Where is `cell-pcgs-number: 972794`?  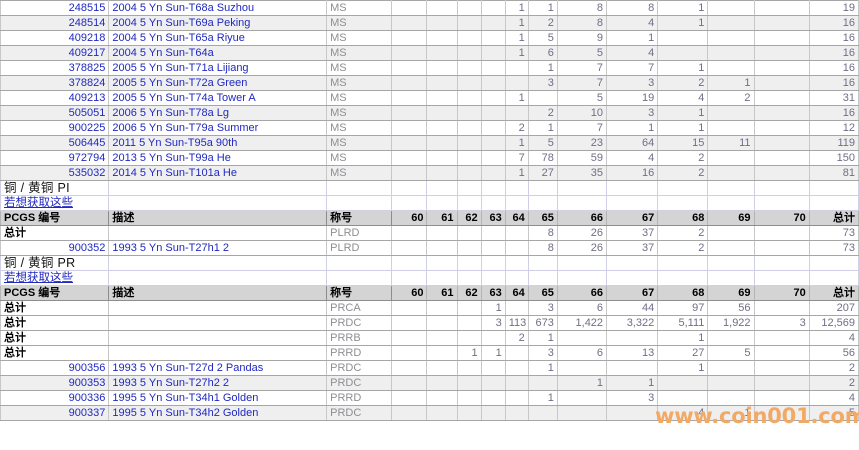
cell-pcgs-number: 972794 is located at coordinates (55, 158).